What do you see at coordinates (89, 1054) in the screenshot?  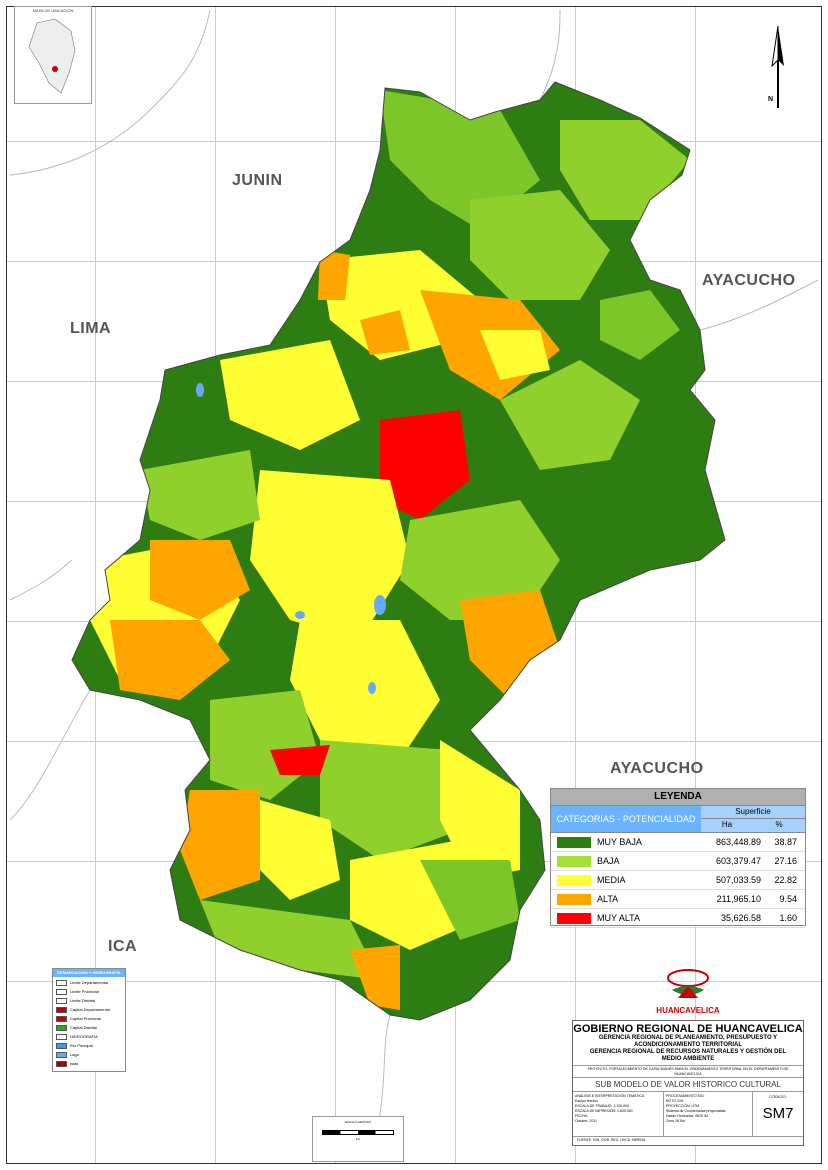 I see `boundaries-legend-item: Lago` at bounding box center [89, 1054].